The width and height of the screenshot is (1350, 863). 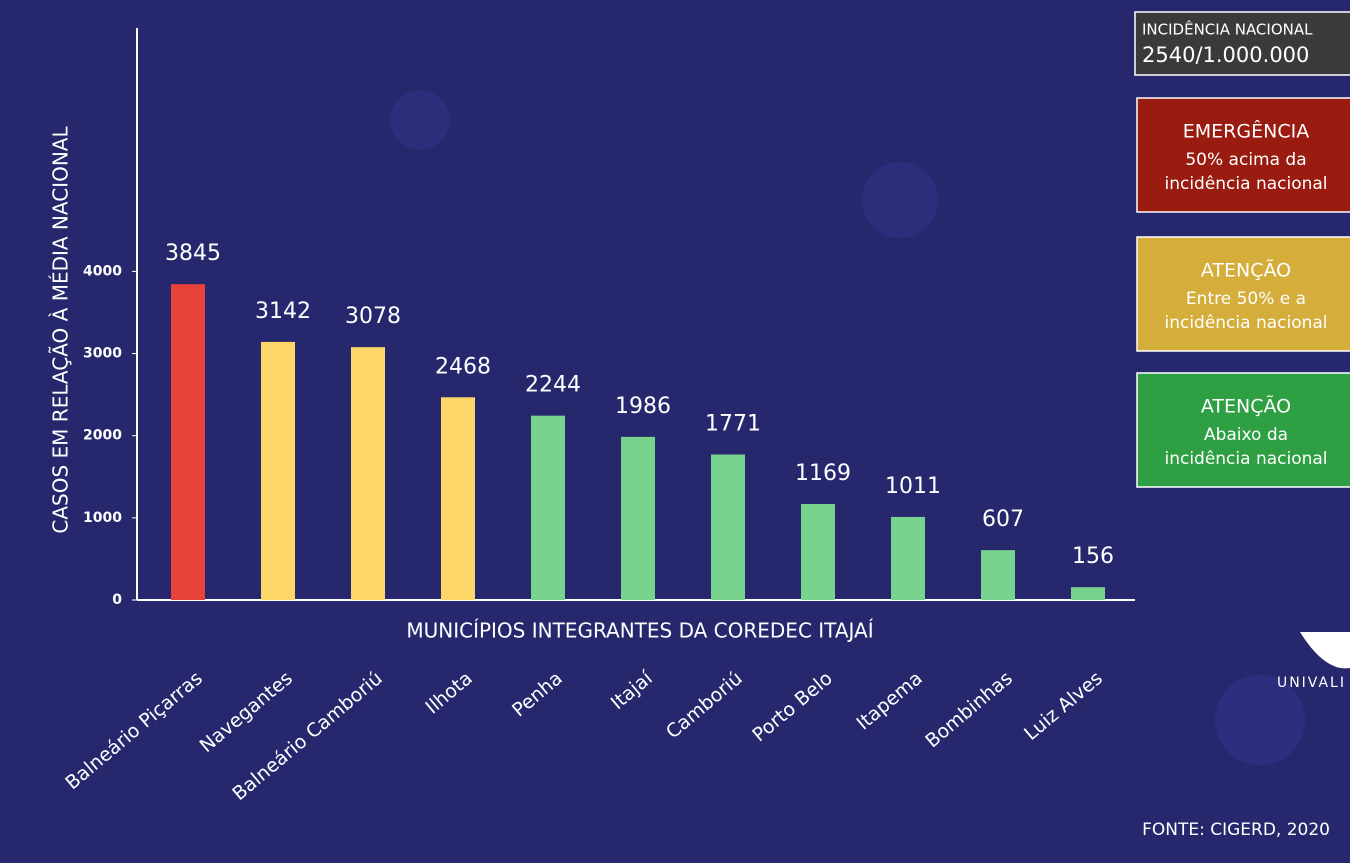 What do you see at coordinates (1246, 435) in the screenshot?
I see `legend-text: Abaixo da` at bounding box center [1246, 435].